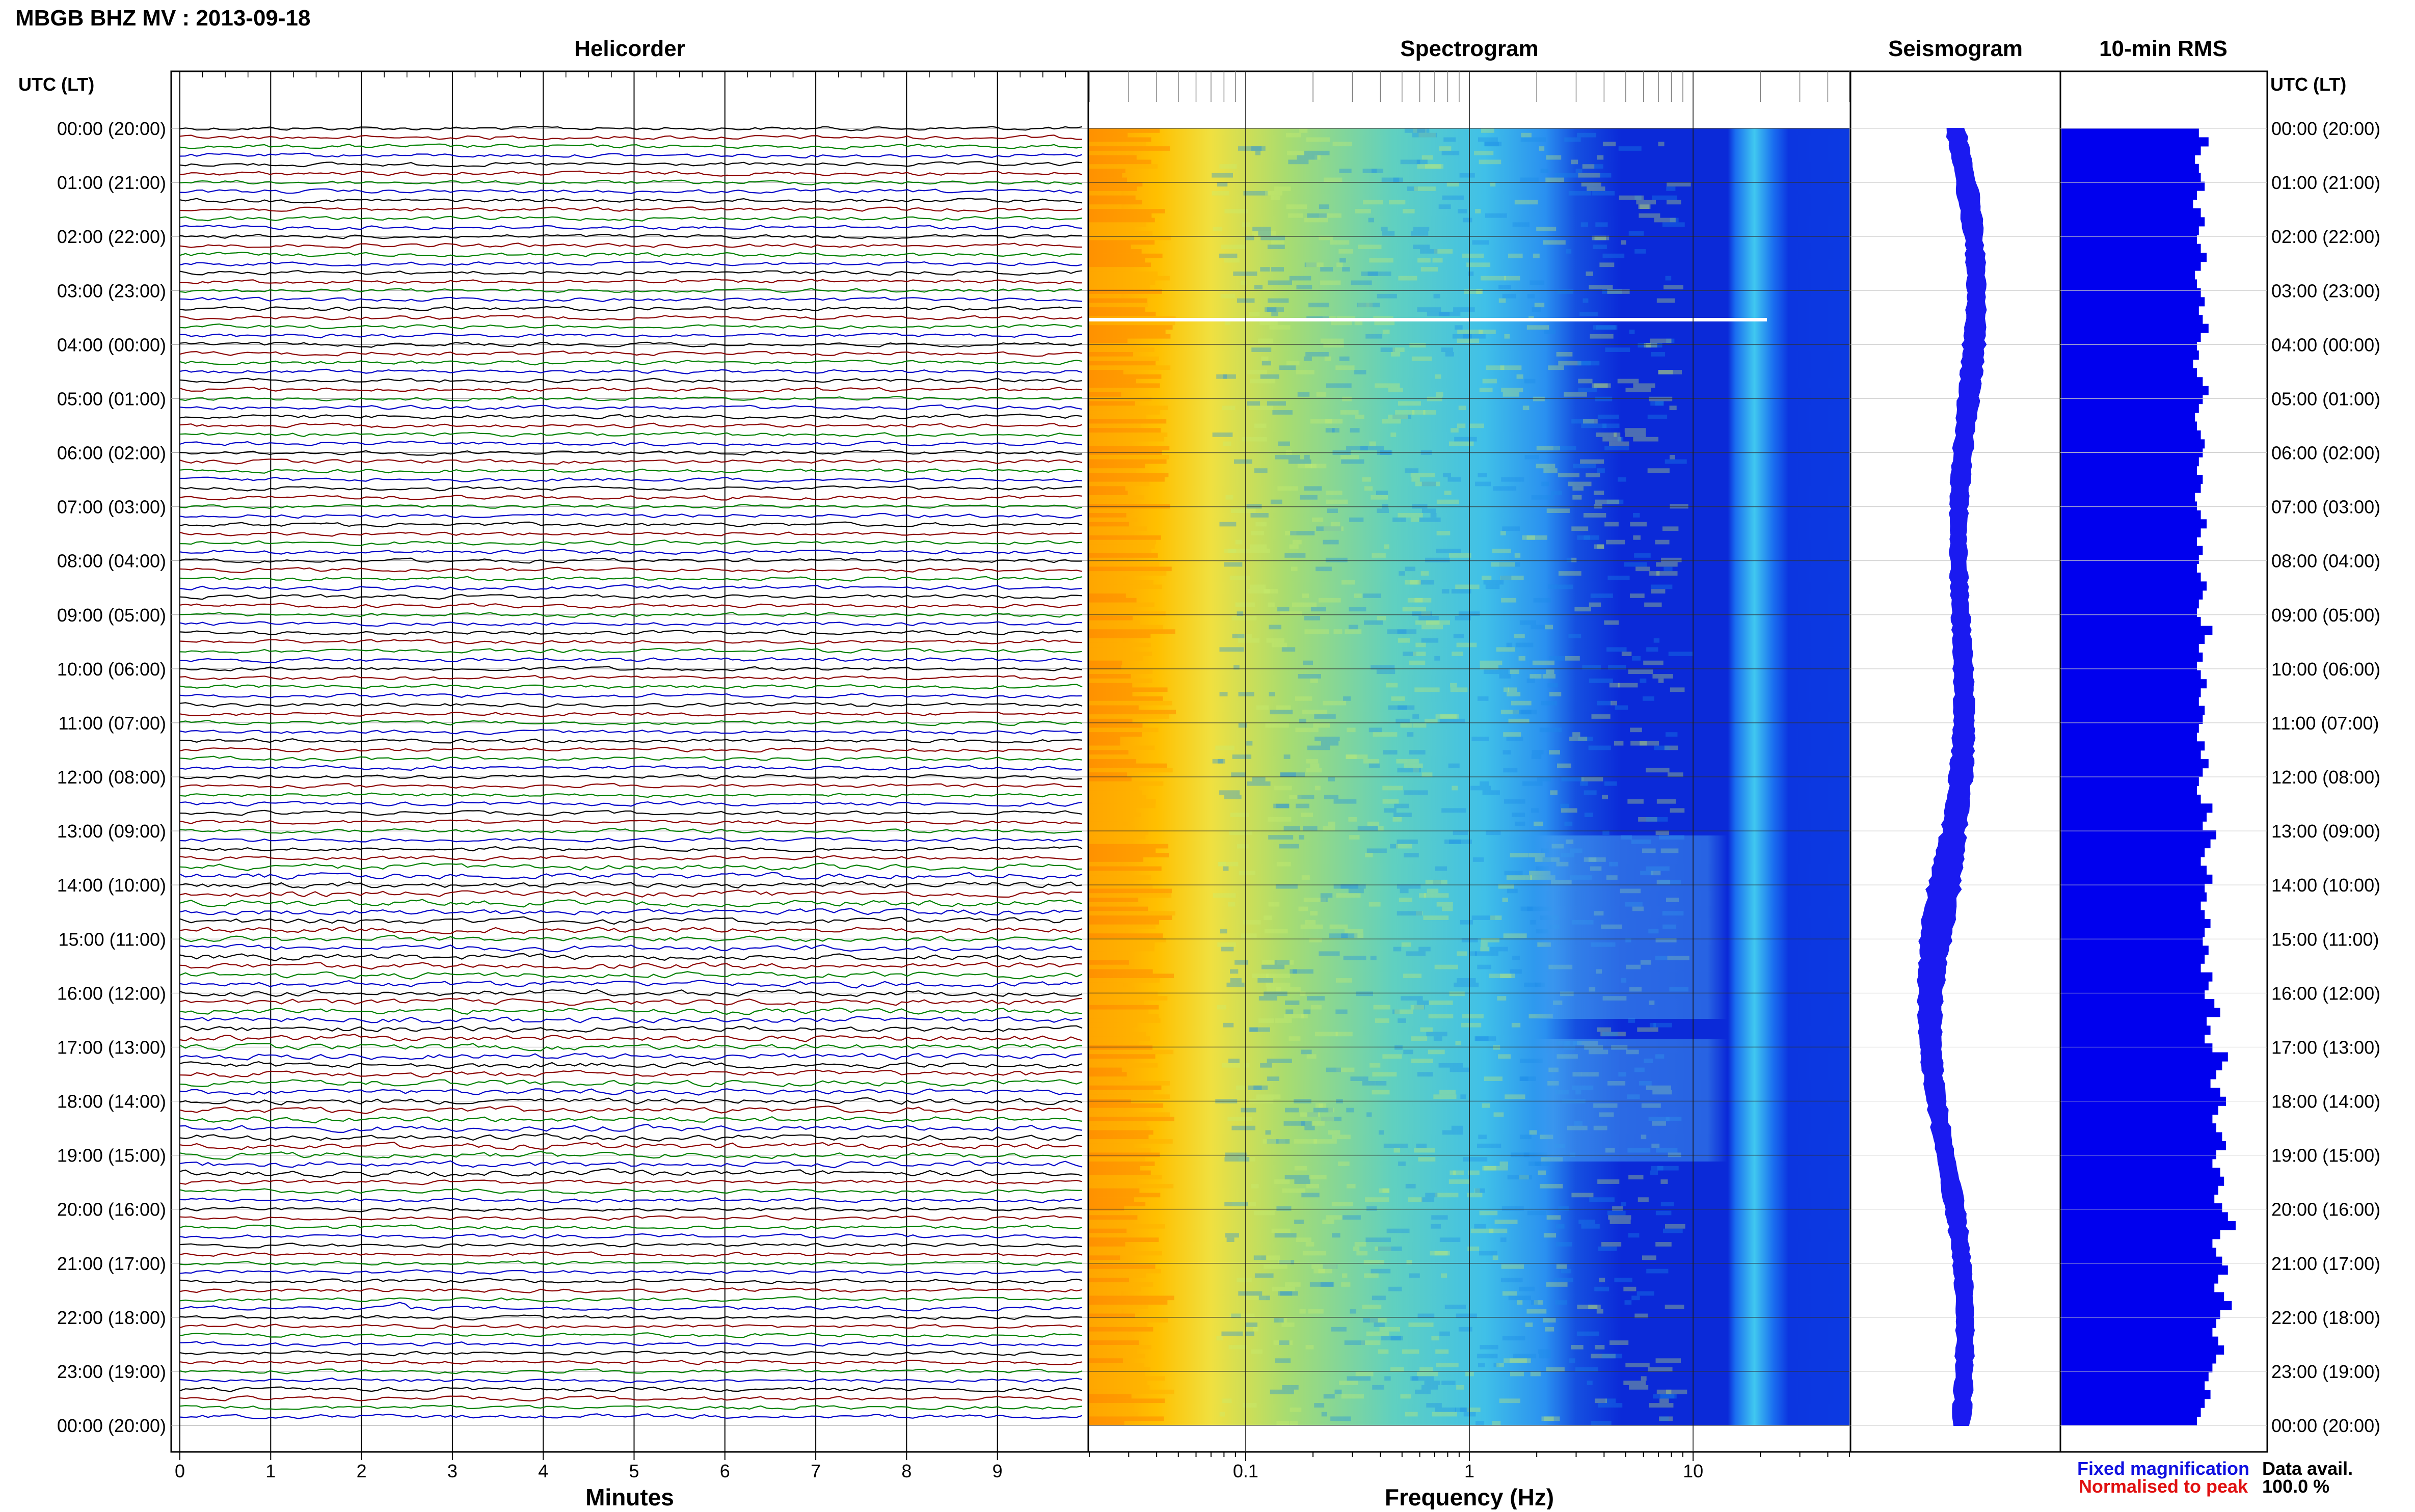 This screenshot has height=1512, width=2415. I want to click on time-label-left: 00:00 (20:00), so click(112, 1425).